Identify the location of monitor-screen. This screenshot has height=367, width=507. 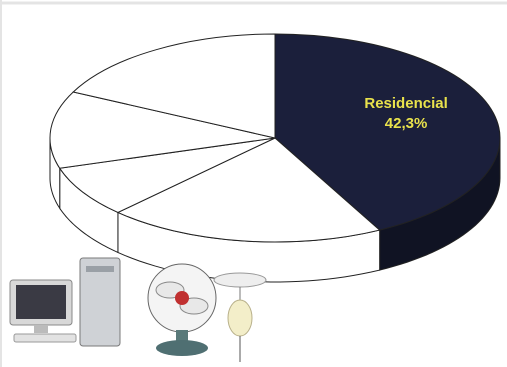
(41, 302).